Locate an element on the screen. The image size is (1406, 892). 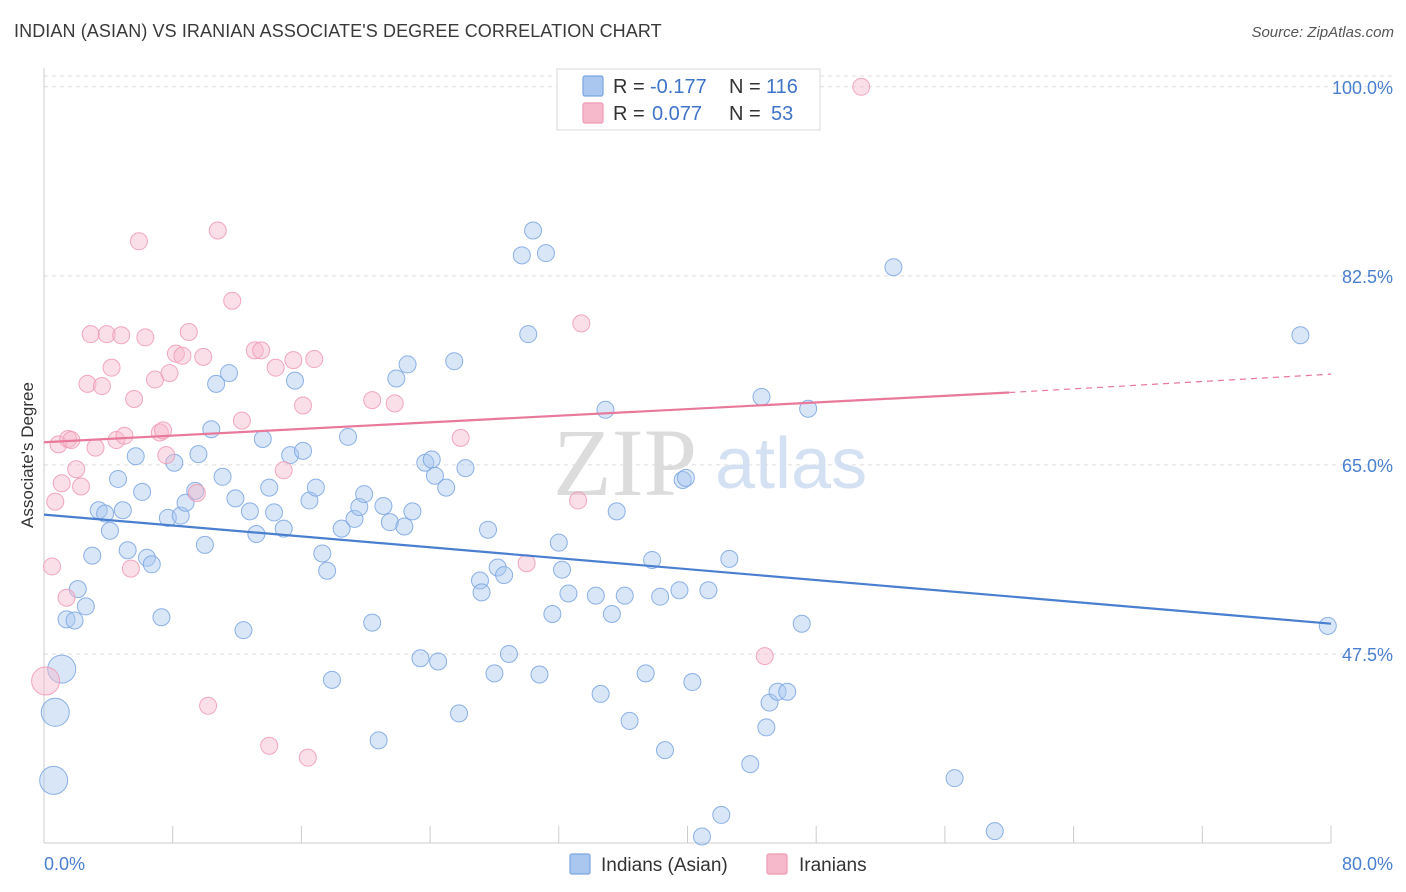
legend-bottom: Indians (Asian) Iranians is located at coordinates (718, 864).